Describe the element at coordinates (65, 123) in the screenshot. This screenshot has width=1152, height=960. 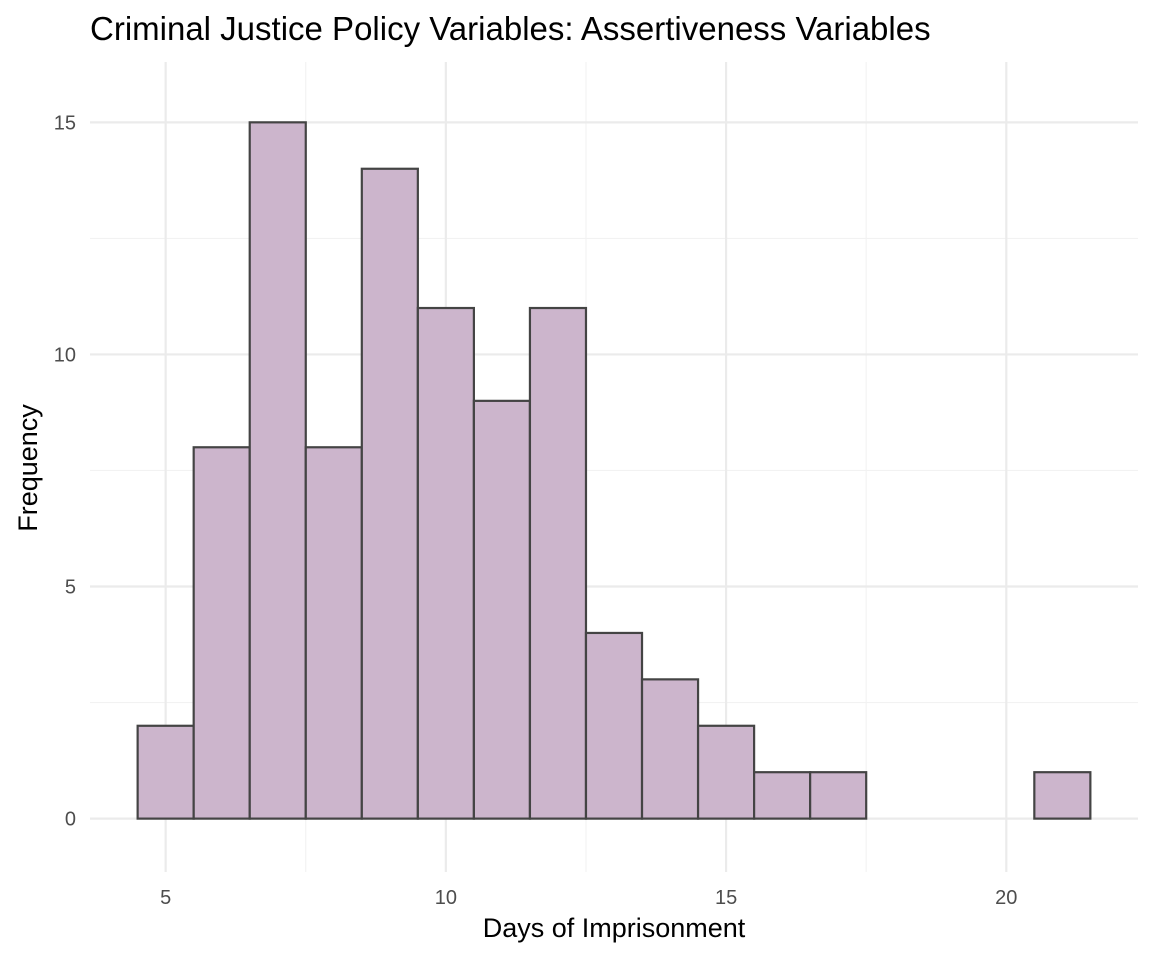
I see `y-tick-label: 15` at that location.